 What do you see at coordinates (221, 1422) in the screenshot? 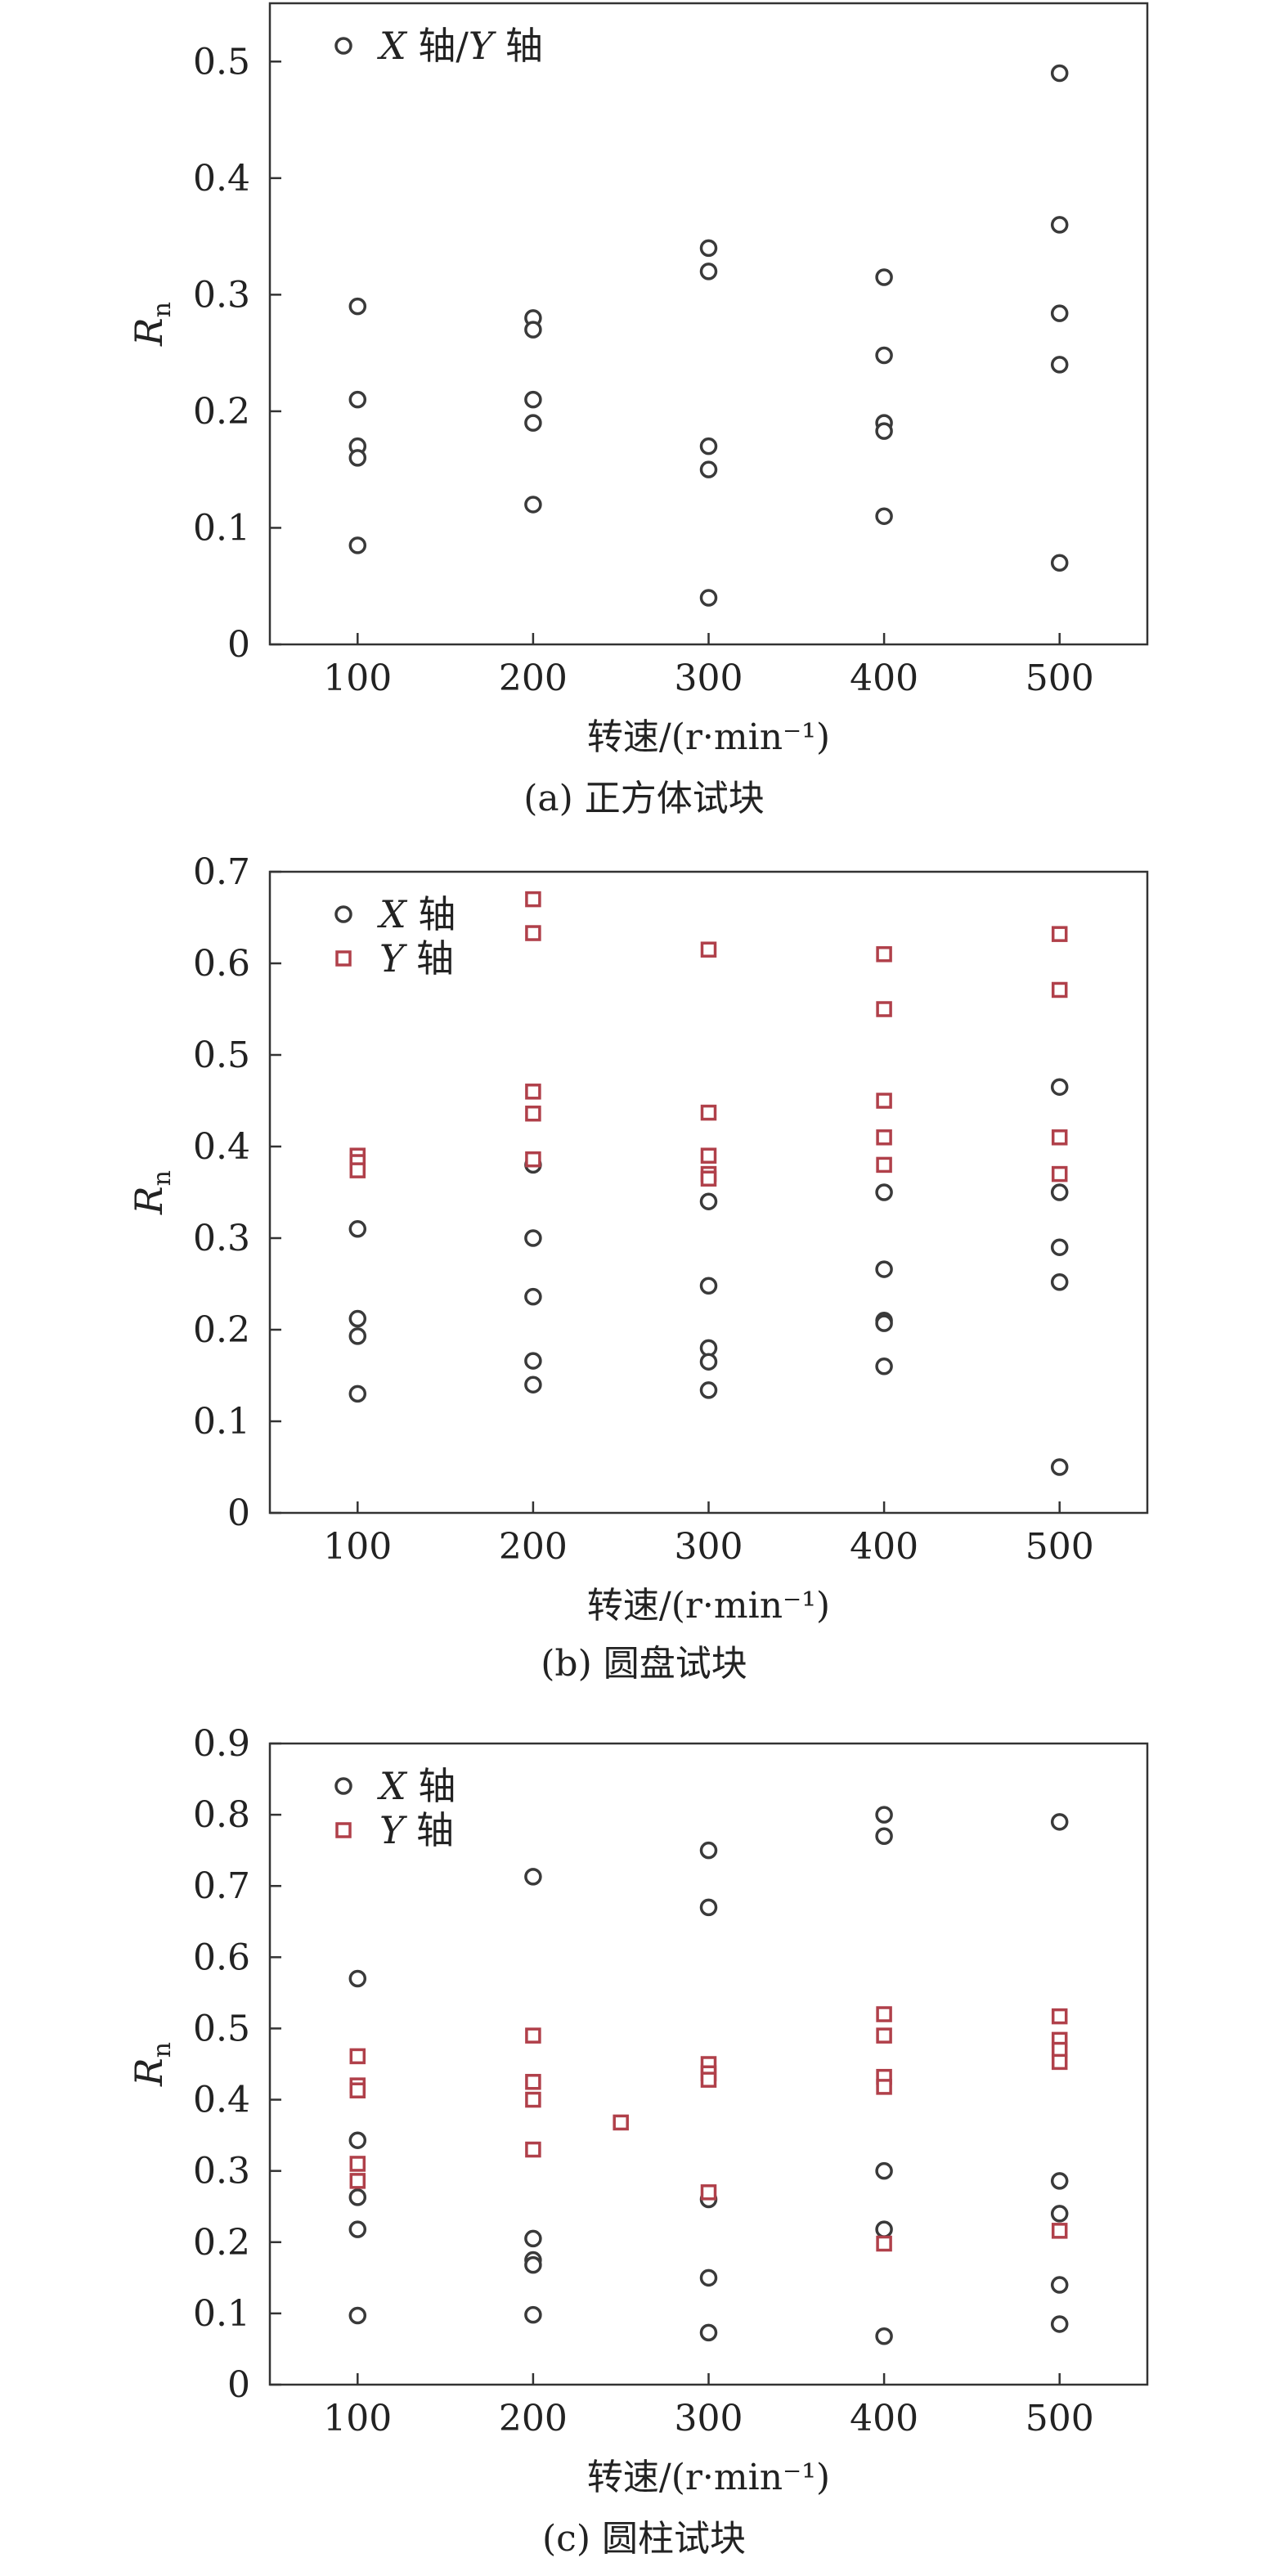
I see `y-tick-label: 0.1` at bounding box center [221, 1422].